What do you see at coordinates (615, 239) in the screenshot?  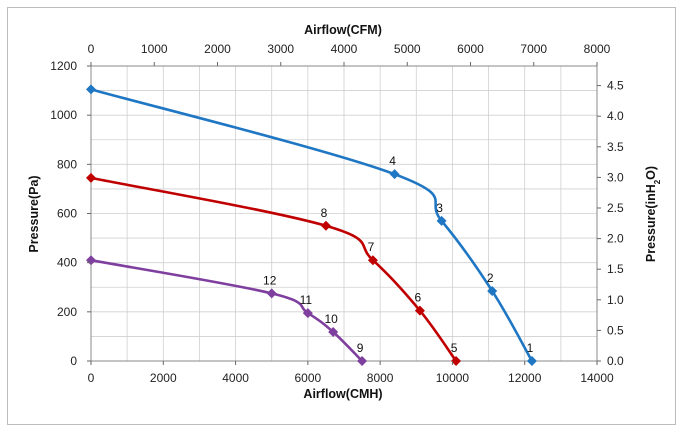 I see `y-right-tick-label: 2.0` at bounding box center [615, 239].